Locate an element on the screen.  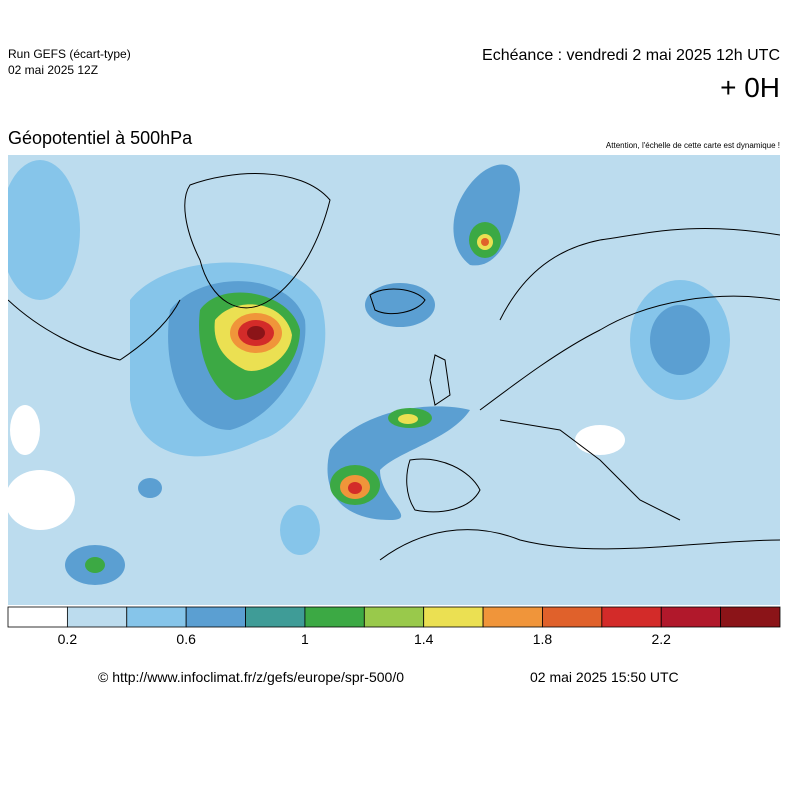
colorbar-label: 1.8 is located at coordinates (543, 639).